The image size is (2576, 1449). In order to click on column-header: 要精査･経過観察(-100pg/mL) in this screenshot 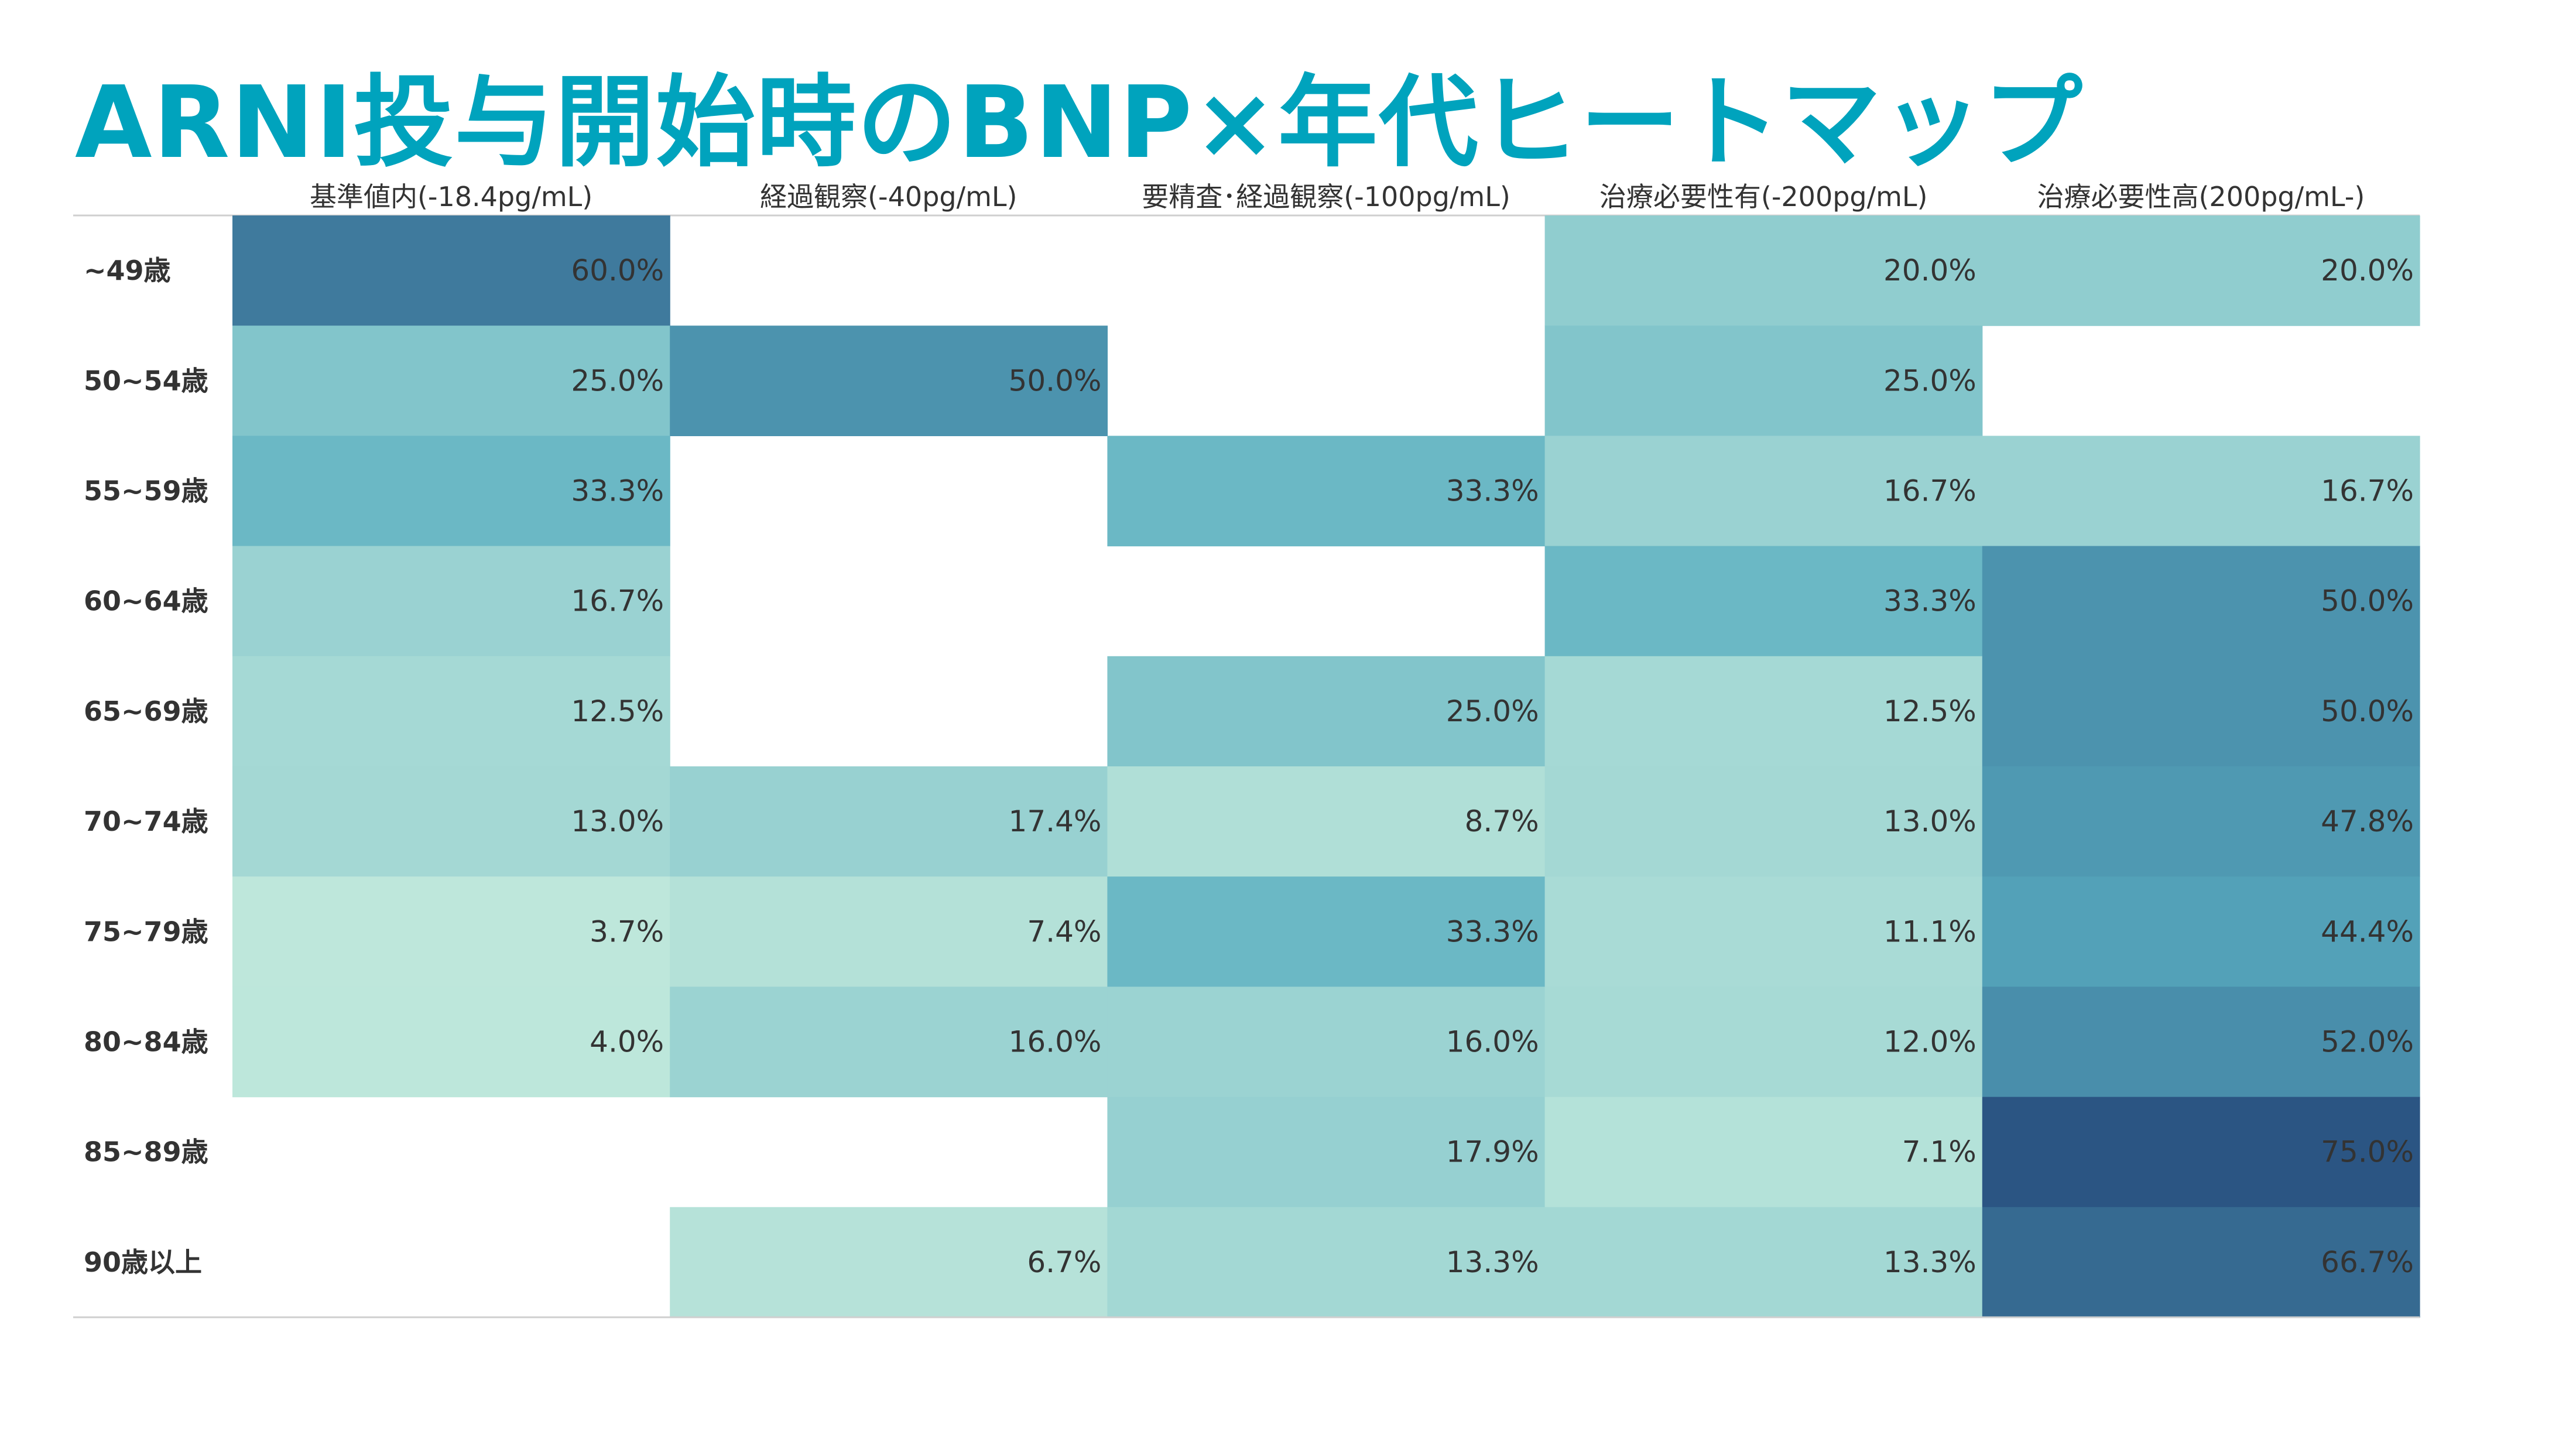, I will do `click(1326, 197)`.